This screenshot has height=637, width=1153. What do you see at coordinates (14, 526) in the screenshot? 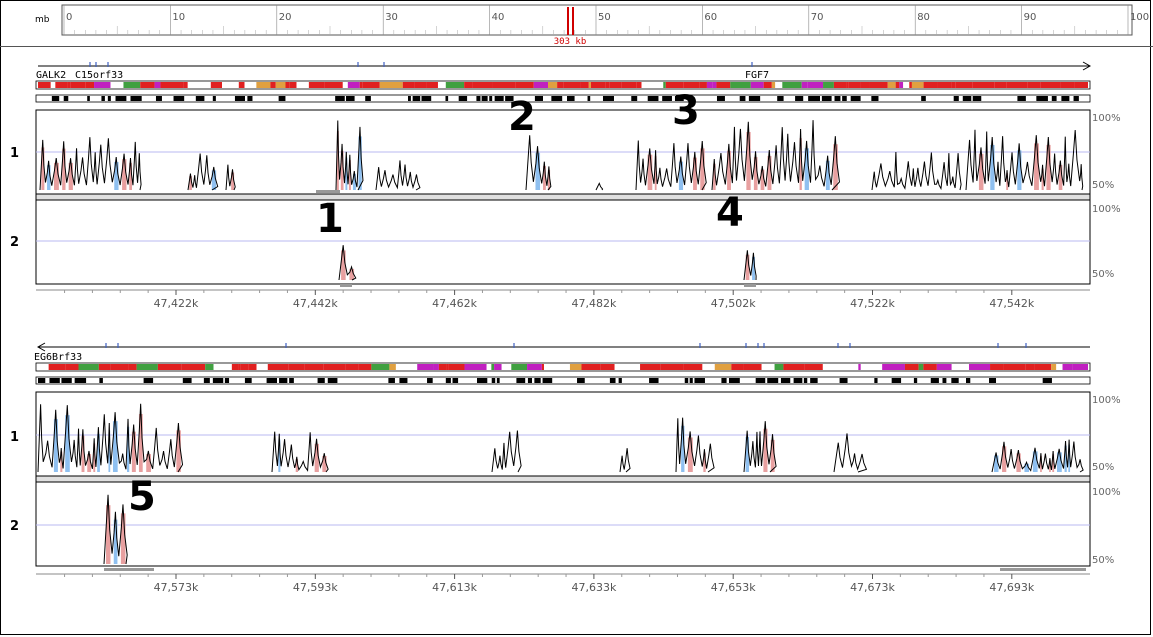
I see `track-2-label: 2` at bounding box center [14, 526].